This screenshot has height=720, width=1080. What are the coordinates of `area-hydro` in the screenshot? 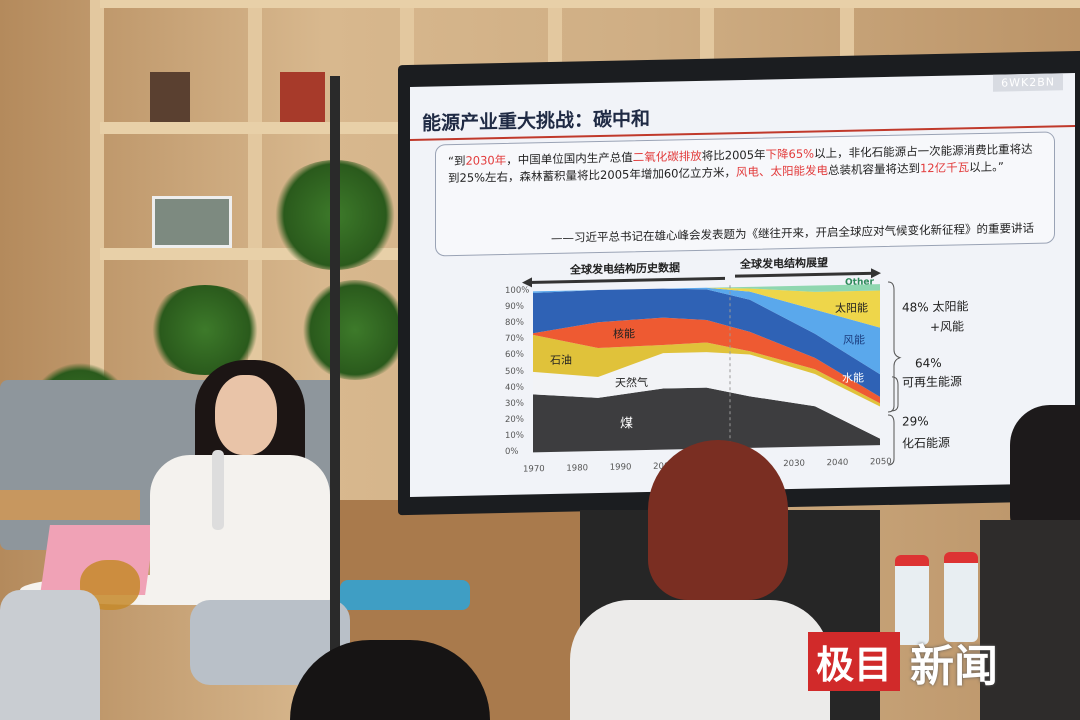 It's located at (706, 342).